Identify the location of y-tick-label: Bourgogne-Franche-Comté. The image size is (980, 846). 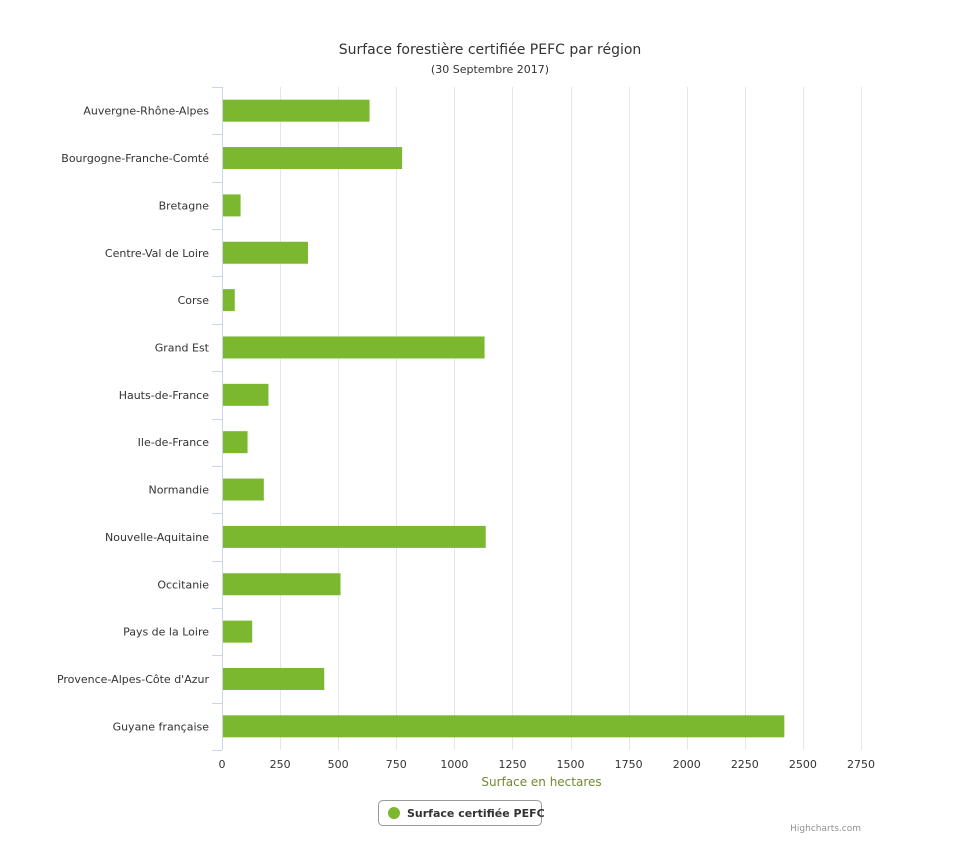
(135, 158).